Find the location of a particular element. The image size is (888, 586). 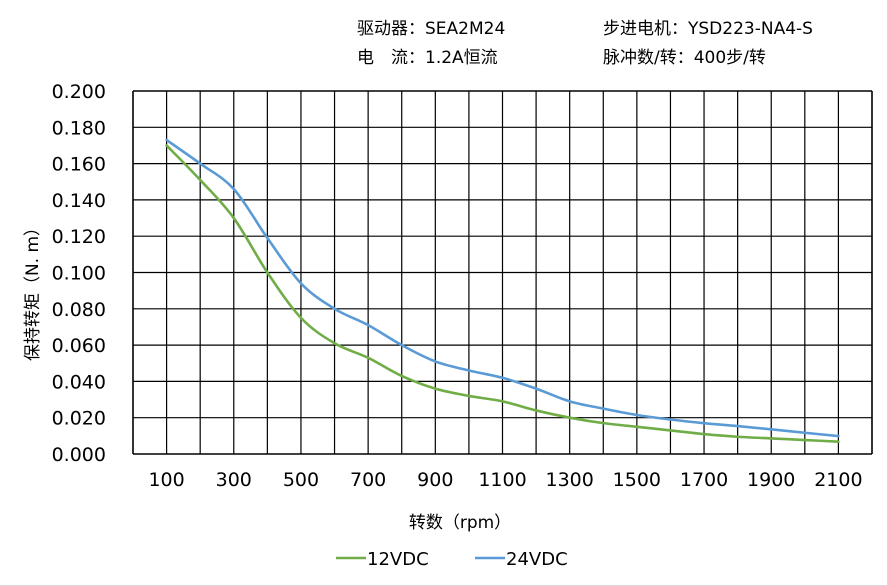

y-tick-label: 0.100 is located at coordinates (79, 274).